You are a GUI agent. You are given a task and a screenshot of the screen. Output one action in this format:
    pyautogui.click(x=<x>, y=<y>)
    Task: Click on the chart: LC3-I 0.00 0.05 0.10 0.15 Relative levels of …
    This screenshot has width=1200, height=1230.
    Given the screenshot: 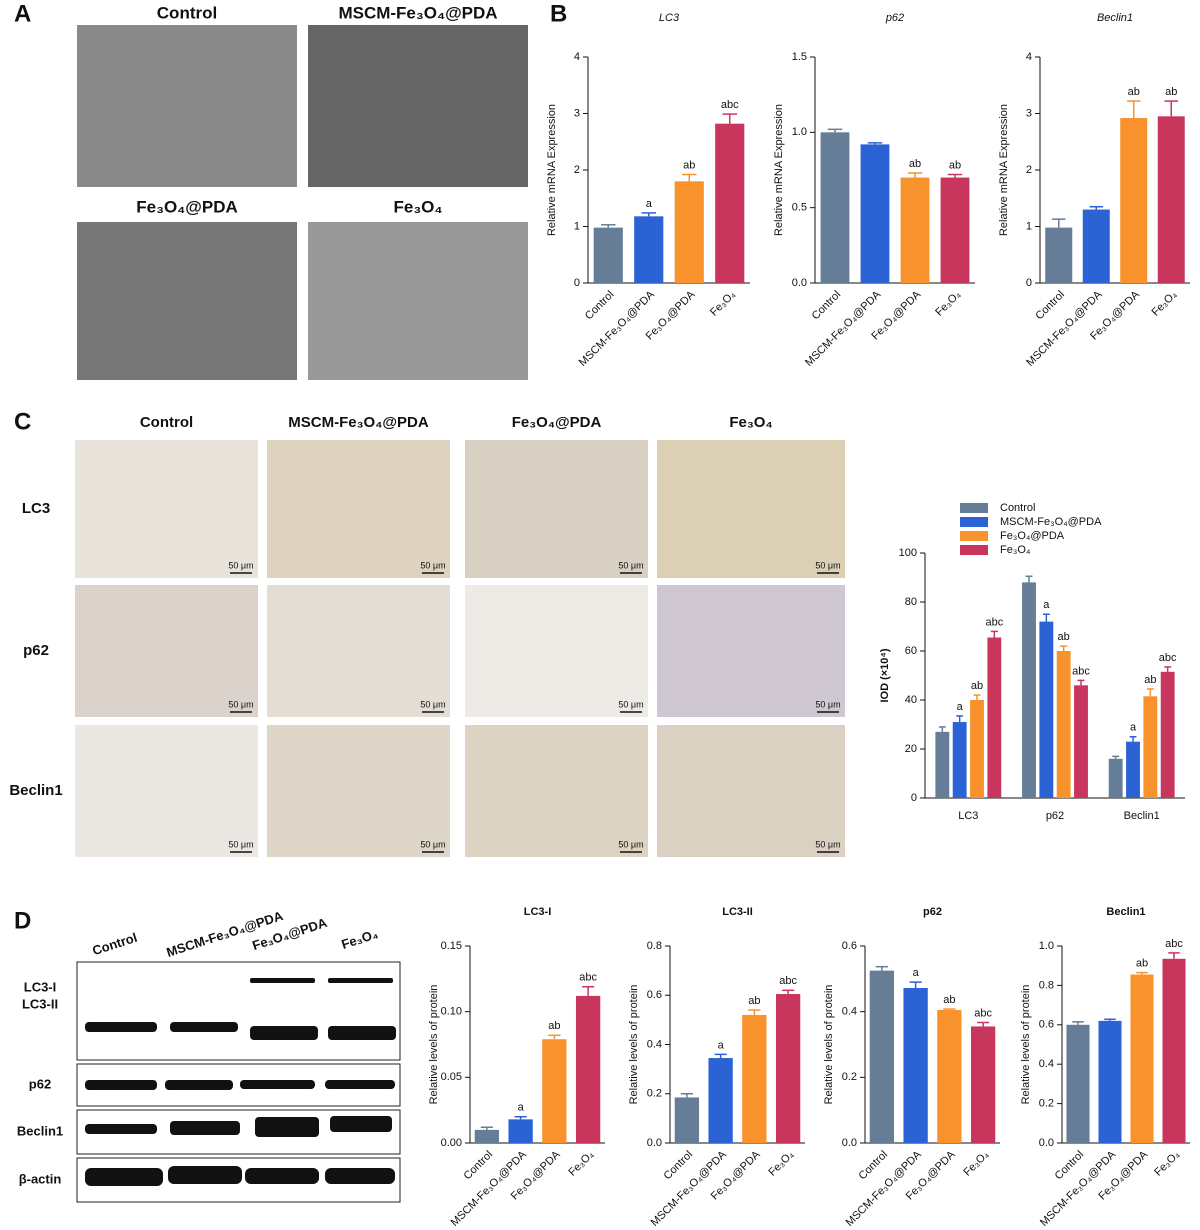 What is the action you would take?
    pyautogui.click(x=516, y=1067)
    